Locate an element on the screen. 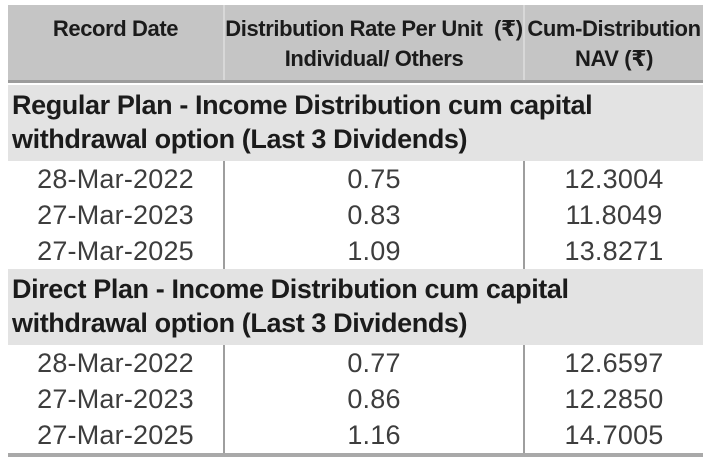 Image resolution: width=710 pixels, height=466 pixels. cum-distribution-label-line1: Cum-Distribution is located at coordinates (614, 28).